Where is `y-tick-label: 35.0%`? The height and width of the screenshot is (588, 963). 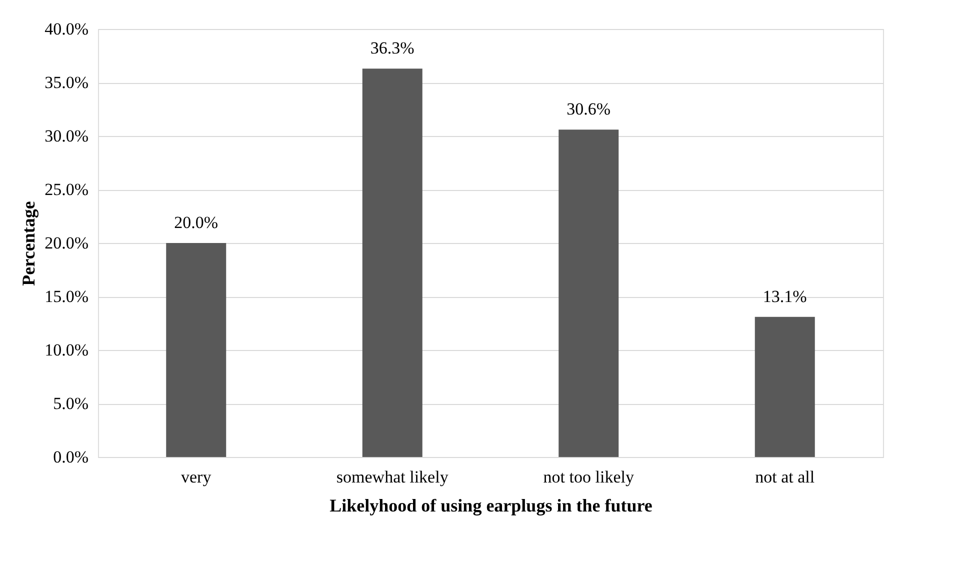
y-tick-label: 35.0% is located at coordinates (66, 82).